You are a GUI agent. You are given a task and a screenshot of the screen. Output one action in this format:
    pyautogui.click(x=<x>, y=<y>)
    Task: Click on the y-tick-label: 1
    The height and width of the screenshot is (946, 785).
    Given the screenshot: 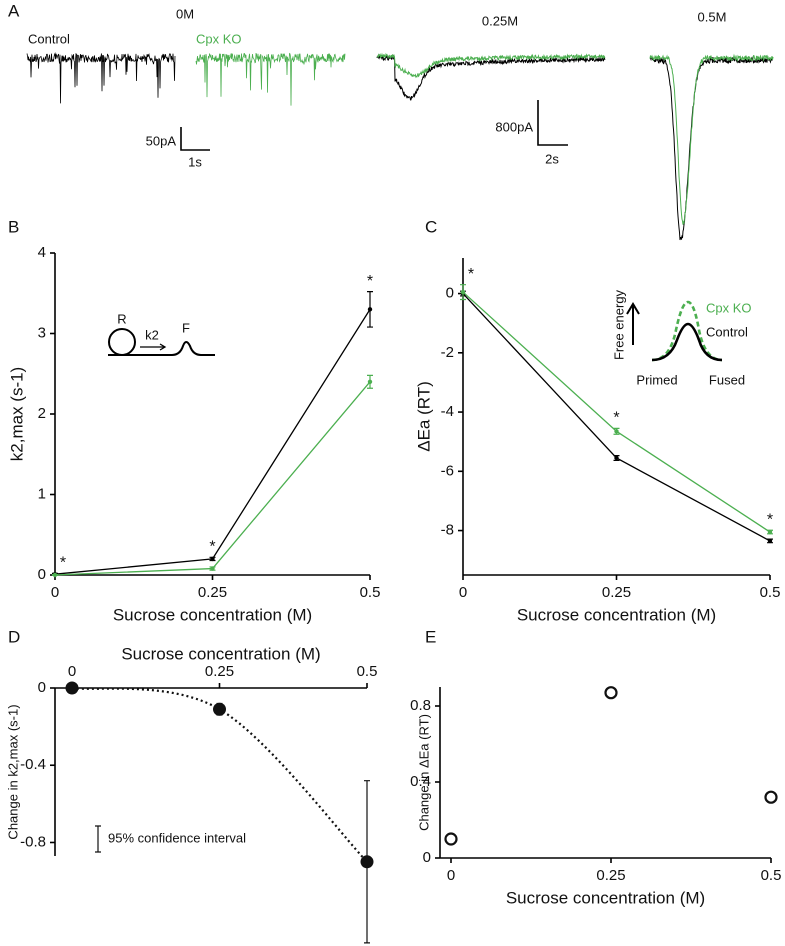 What is the action you would take?
    pyautogui.click(x=42, y=493)
    